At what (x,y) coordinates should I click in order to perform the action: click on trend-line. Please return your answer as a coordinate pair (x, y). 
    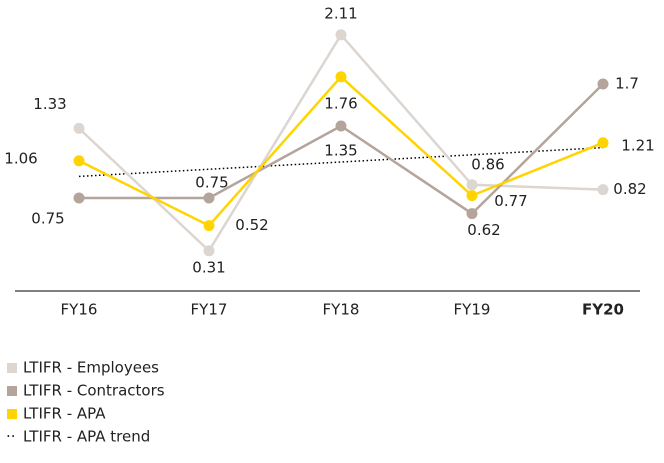
    Looking at the image, I should click on (341, 162).